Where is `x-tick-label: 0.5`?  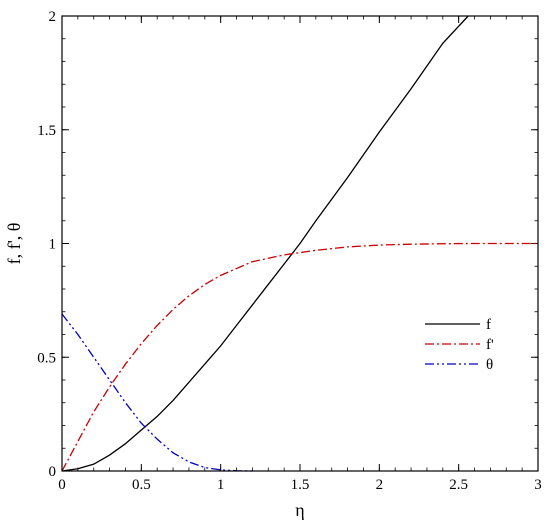
x-tick-label: 0.5 is located at coordinates (141, 485).